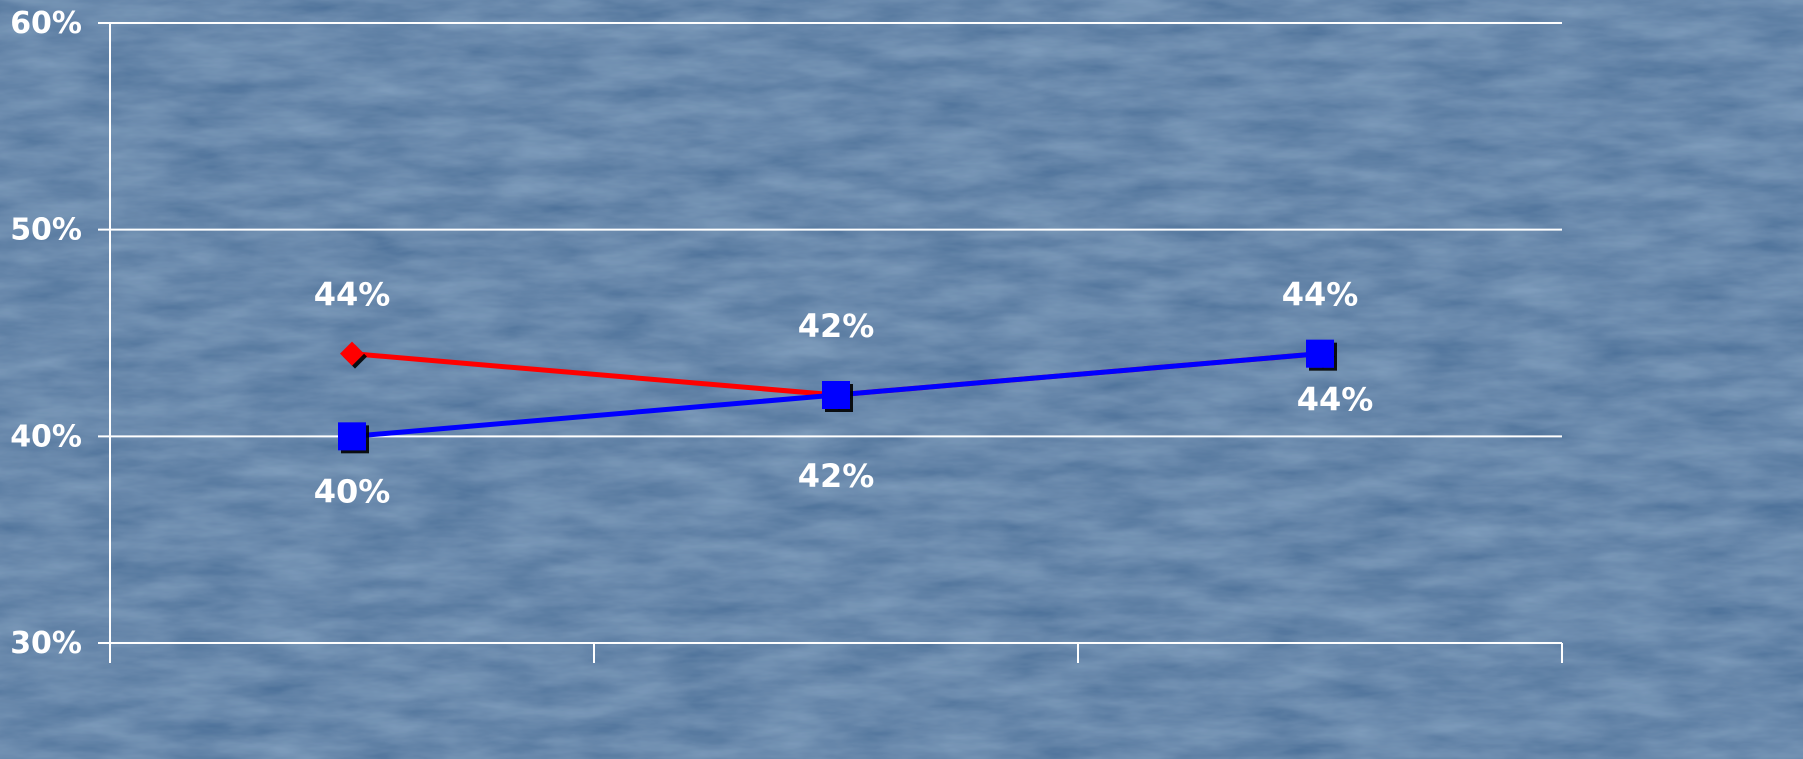 This screenshot has width=1803, height=759. I want to click on series-layer, so click(836, 395).